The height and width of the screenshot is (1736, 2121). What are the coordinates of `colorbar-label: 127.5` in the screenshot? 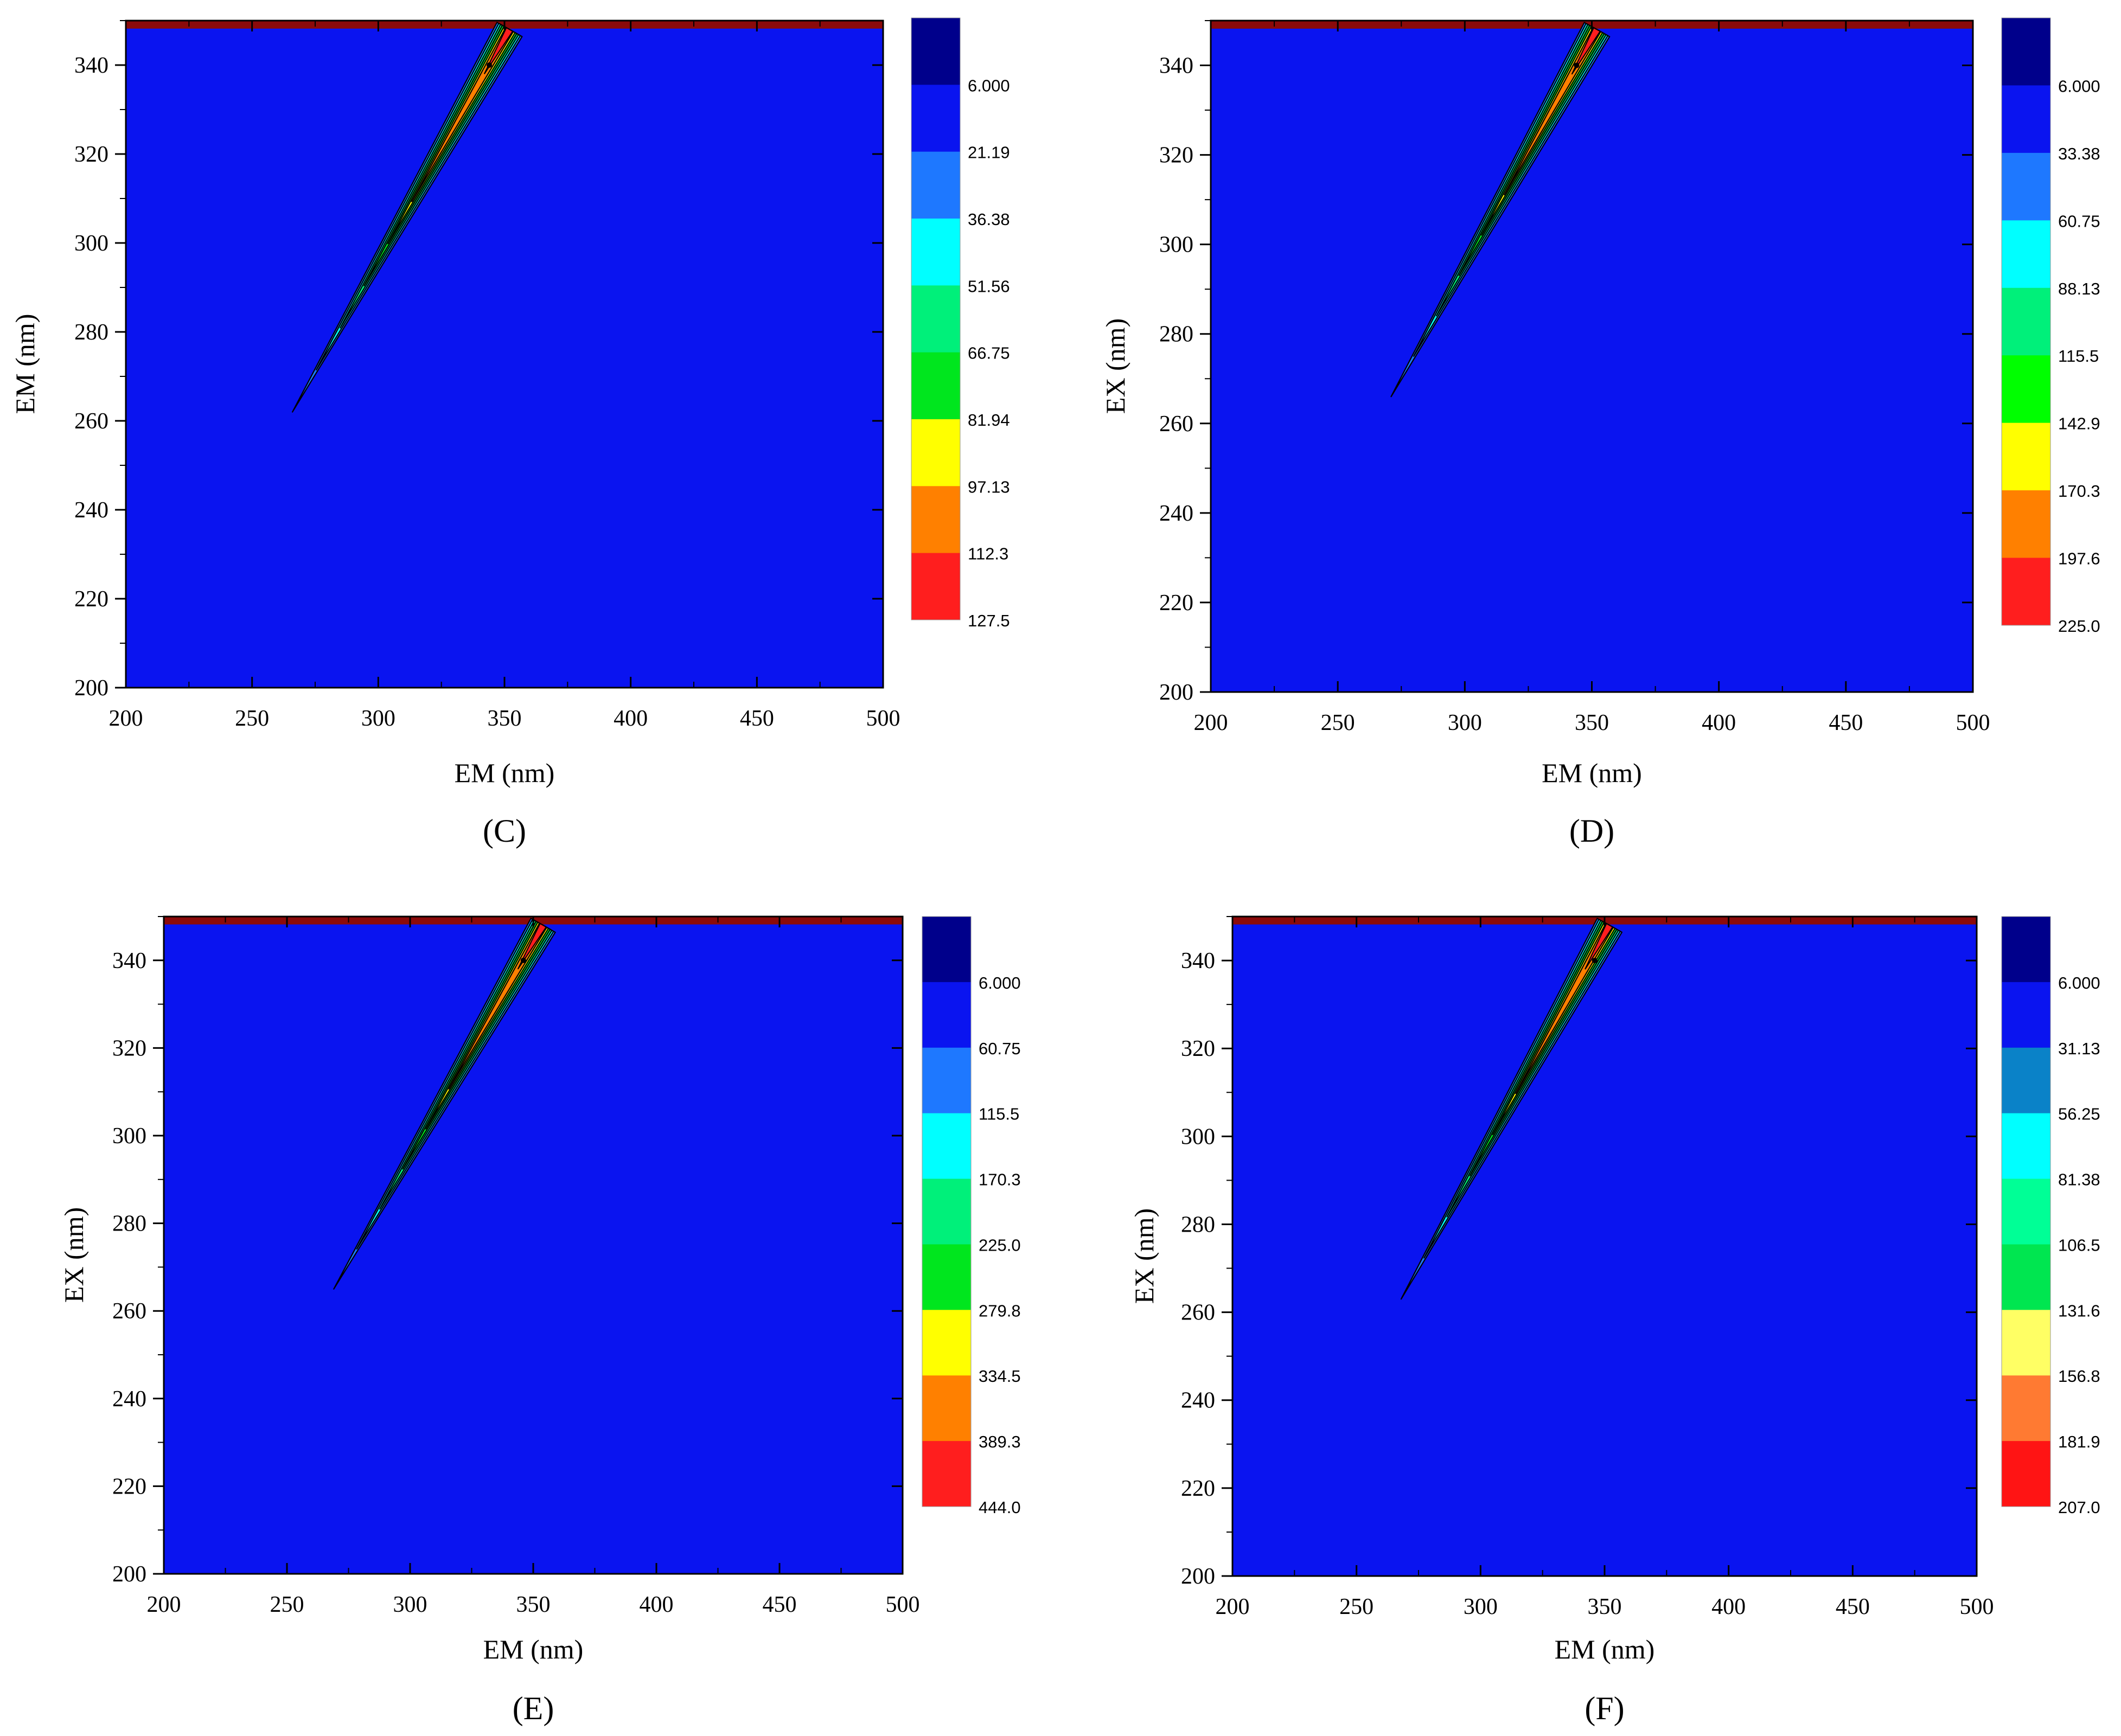 It's located at (989, 620).